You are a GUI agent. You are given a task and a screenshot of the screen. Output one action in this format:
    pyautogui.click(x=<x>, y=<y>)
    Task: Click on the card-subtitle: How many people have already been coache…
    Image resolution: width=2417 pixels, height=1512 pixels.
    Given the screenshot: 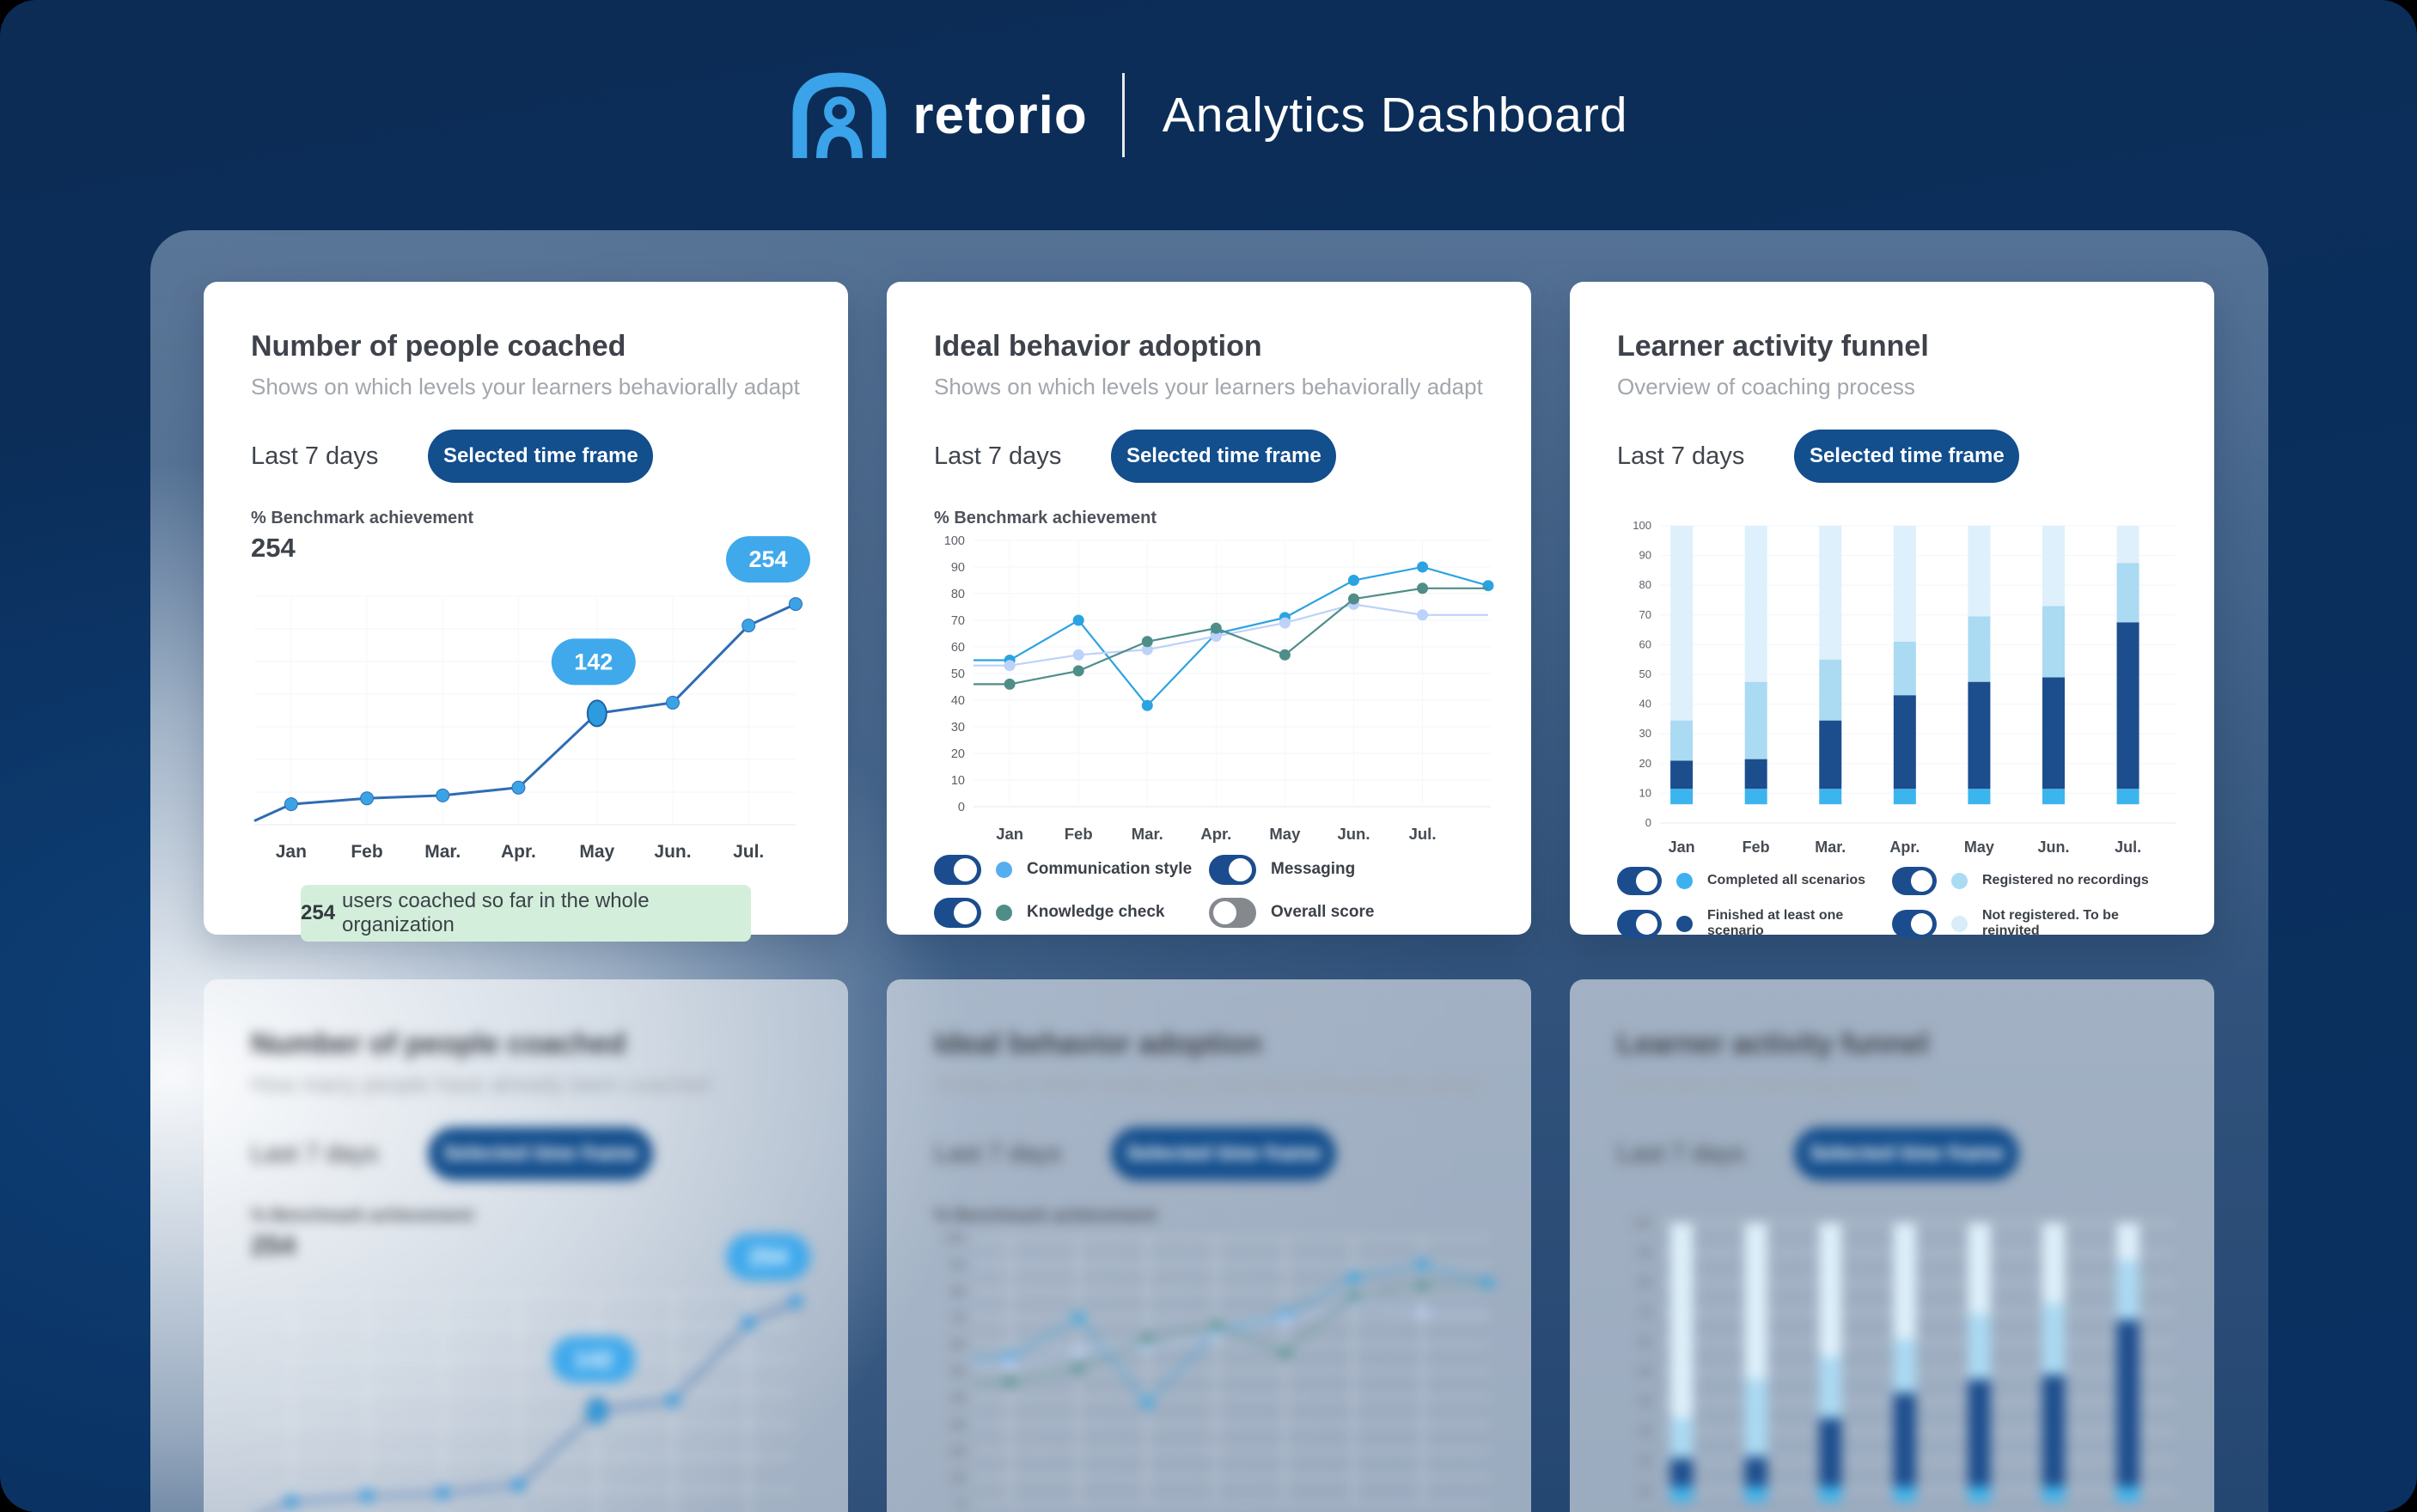 What is the action you would take?
    pyautogui.click(x=481, y=1084)
    